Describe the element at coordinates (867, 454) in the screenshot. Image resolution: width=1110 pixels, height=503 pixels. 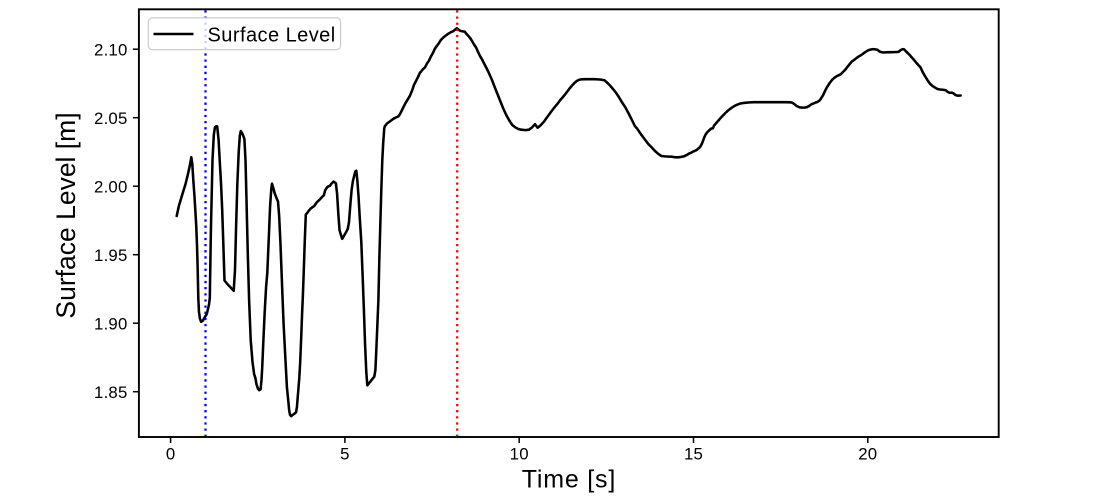
I see `svg-text: 20` at that location.